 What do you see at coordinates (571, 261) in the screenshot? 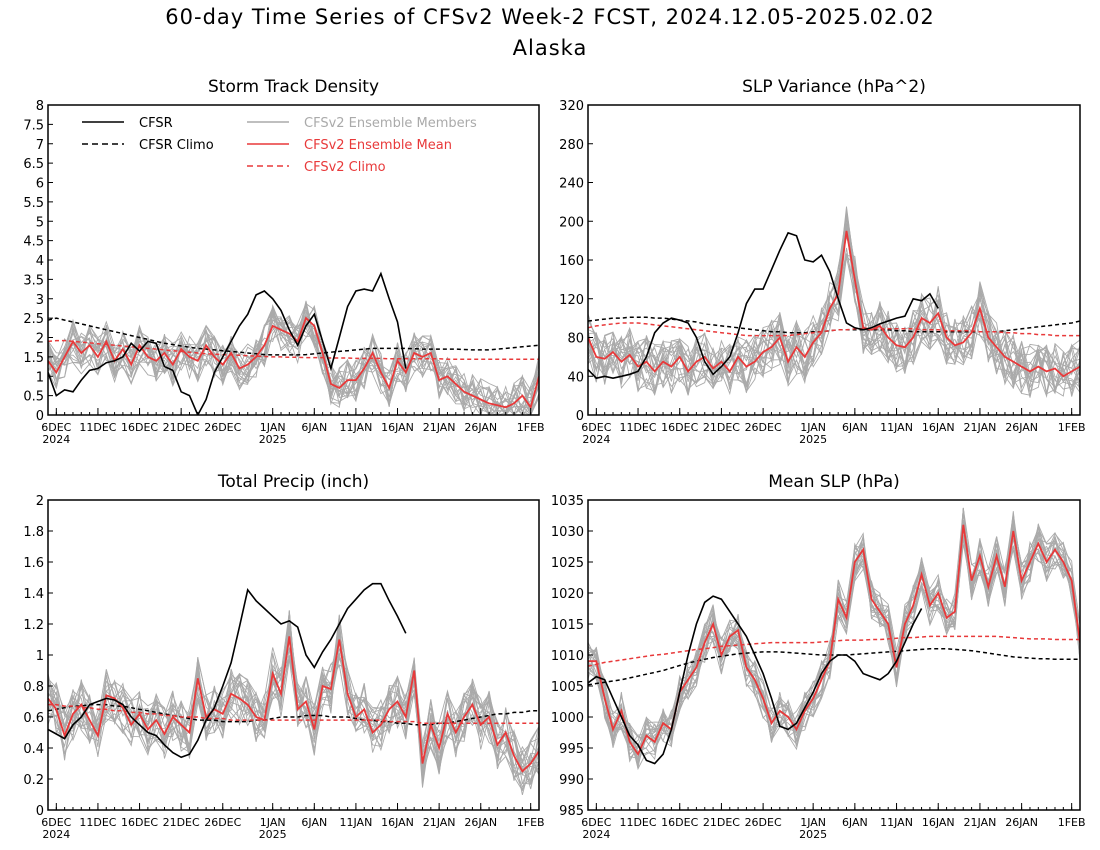
I see `y-tick-label: 160` at bounding box center [571, 261].